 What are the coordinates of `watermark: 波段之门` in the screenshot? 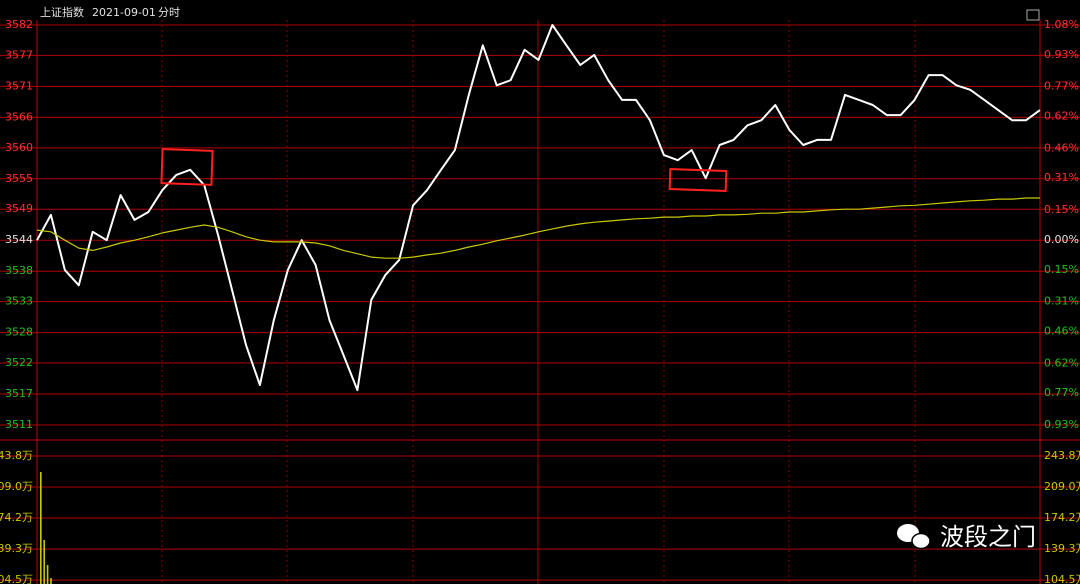 It's located at (966, 537).